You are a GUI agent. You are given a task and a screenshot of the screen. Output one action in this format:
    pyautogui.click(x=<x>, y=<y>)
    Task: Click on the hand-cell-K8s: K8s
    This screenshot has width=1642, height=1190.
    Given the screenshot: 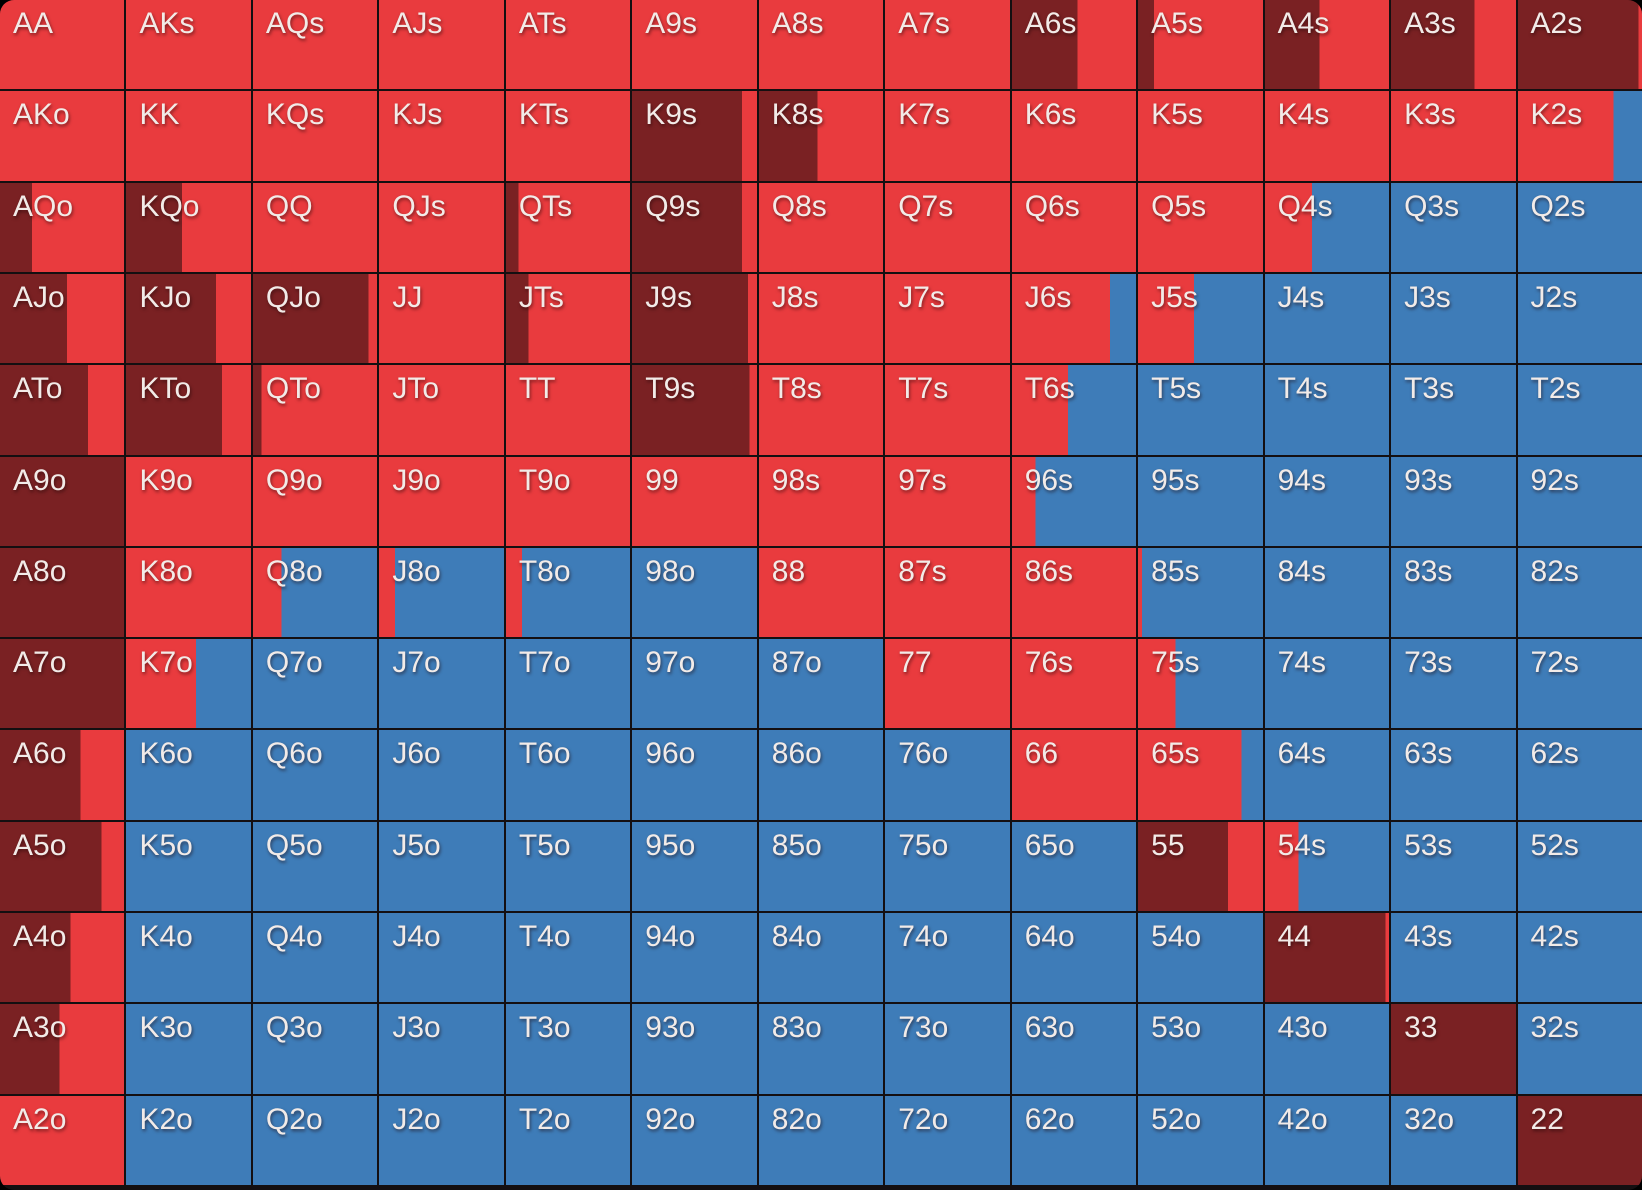 What is the action you would take?
    pyautogui.click(x=821, y=136)
    